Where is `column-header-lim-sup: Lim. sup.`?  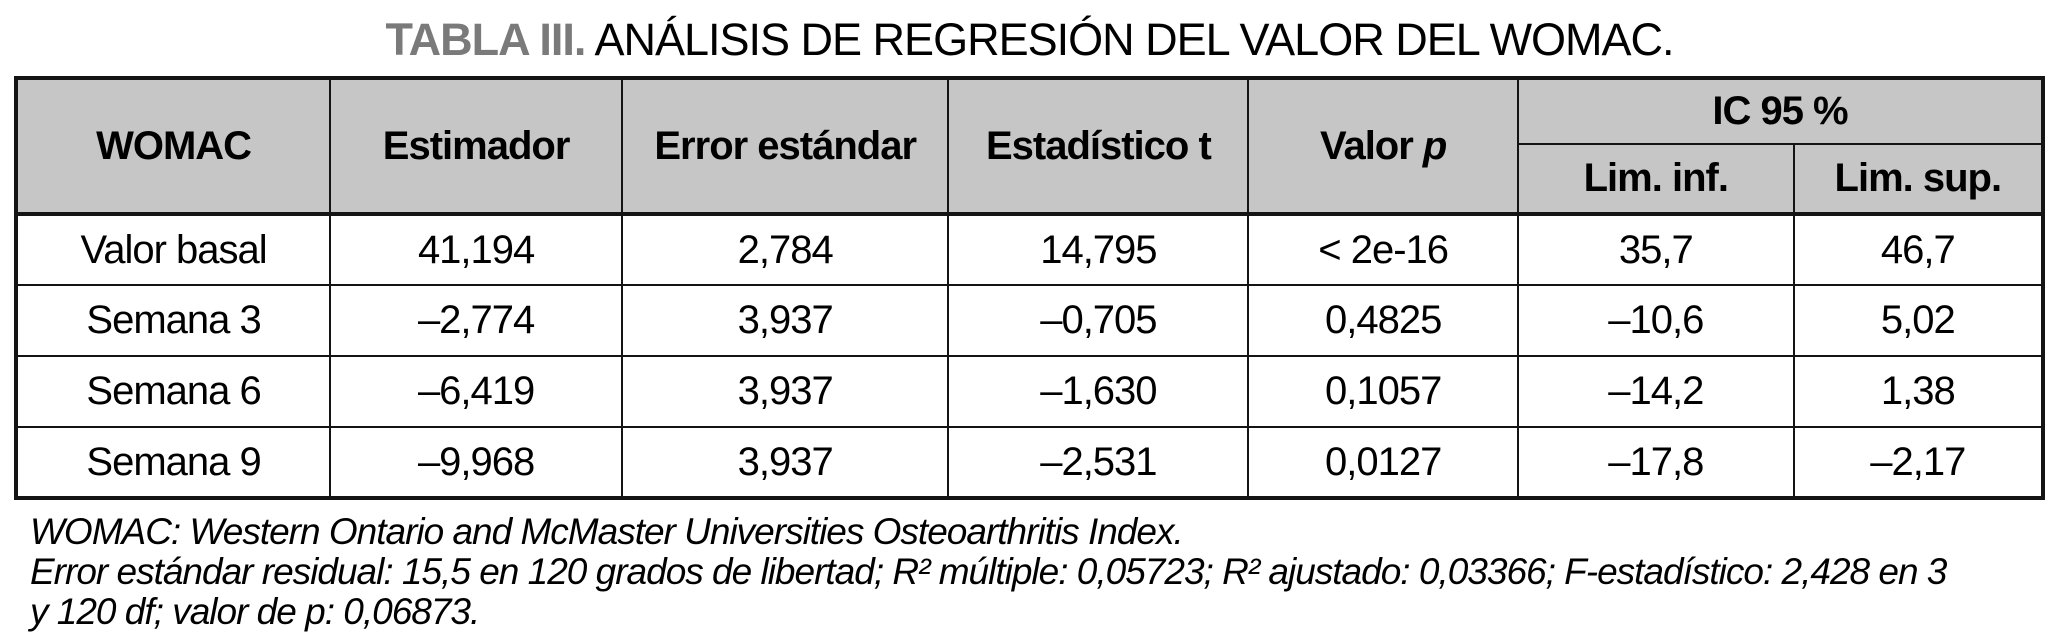 column-header-lim-sup: Lim. sup. is located at coordinates (1918, 179).